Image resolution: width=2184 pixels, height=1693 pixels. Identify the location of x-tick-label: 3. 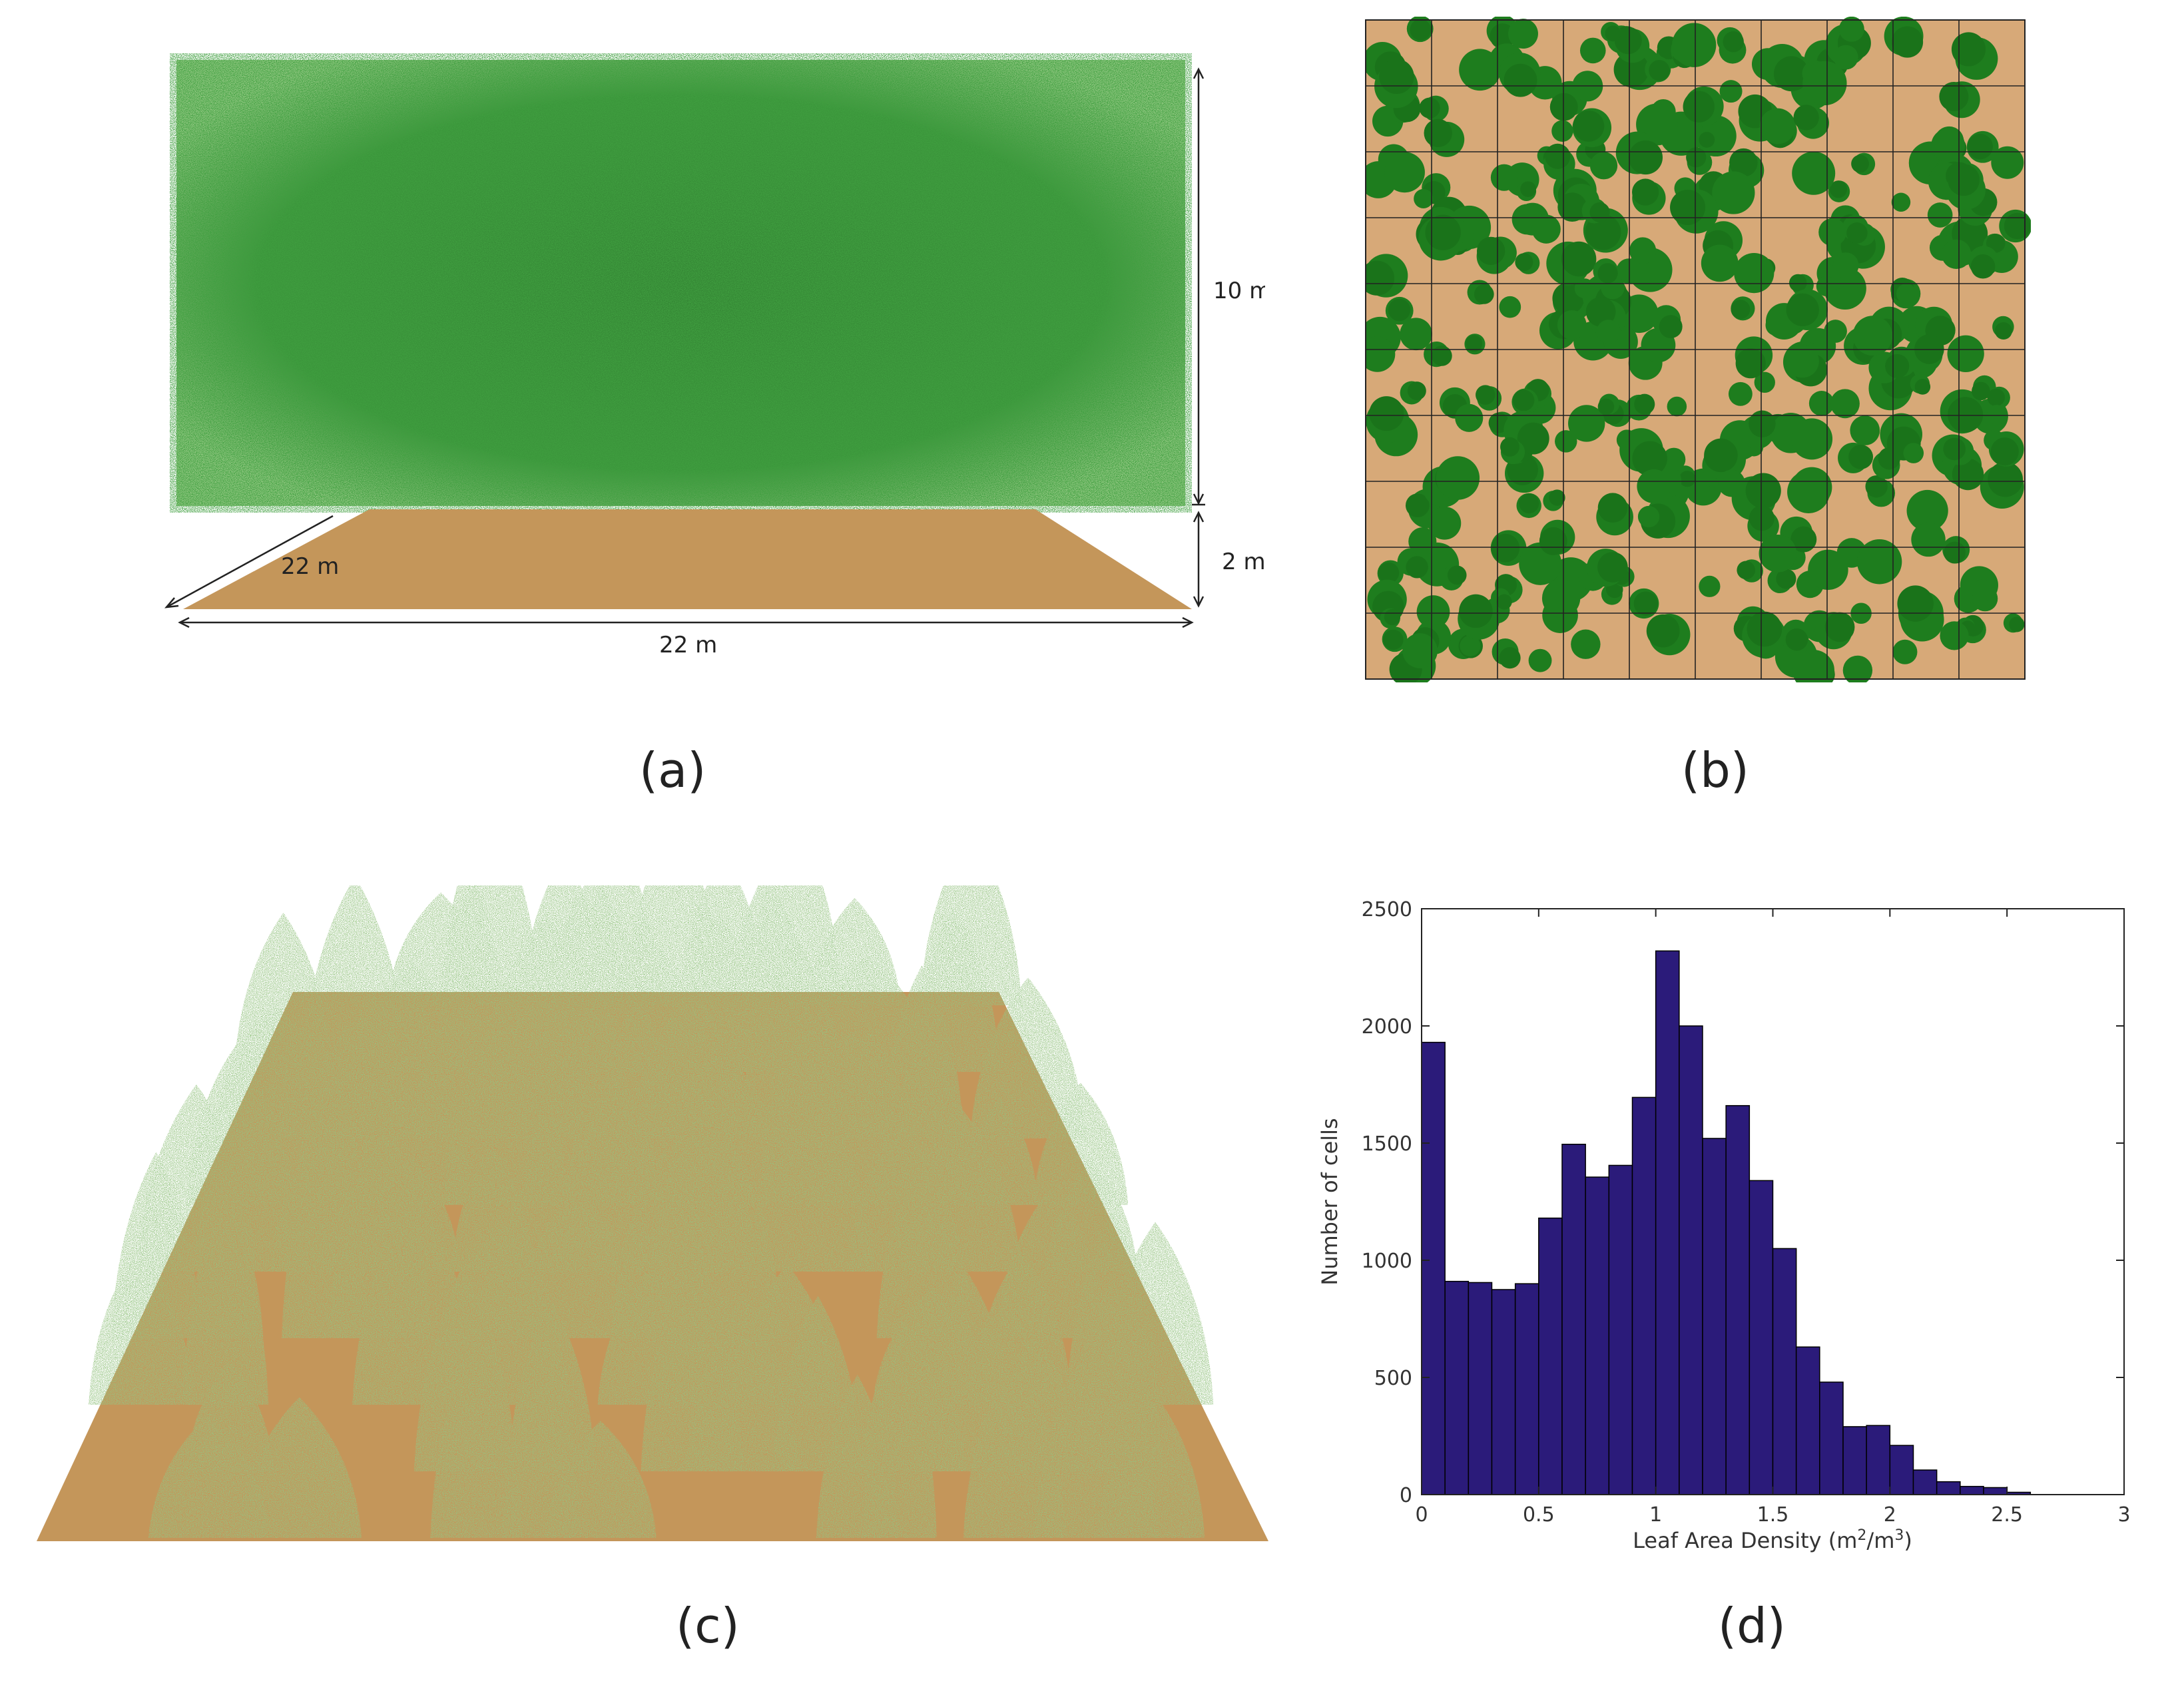
(2123, 1515).